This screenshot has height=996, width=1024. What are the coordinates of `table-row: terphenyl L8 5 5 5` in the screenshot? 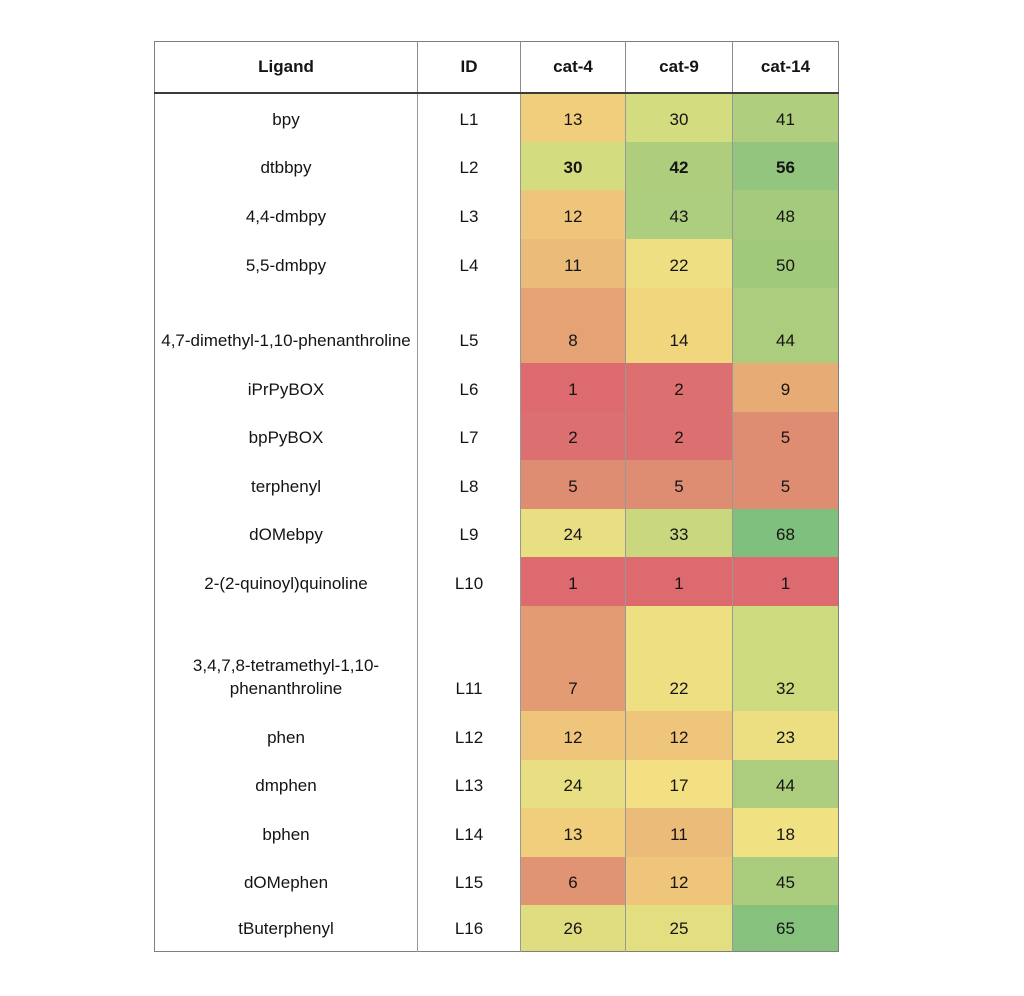 It's located at (496, 484).